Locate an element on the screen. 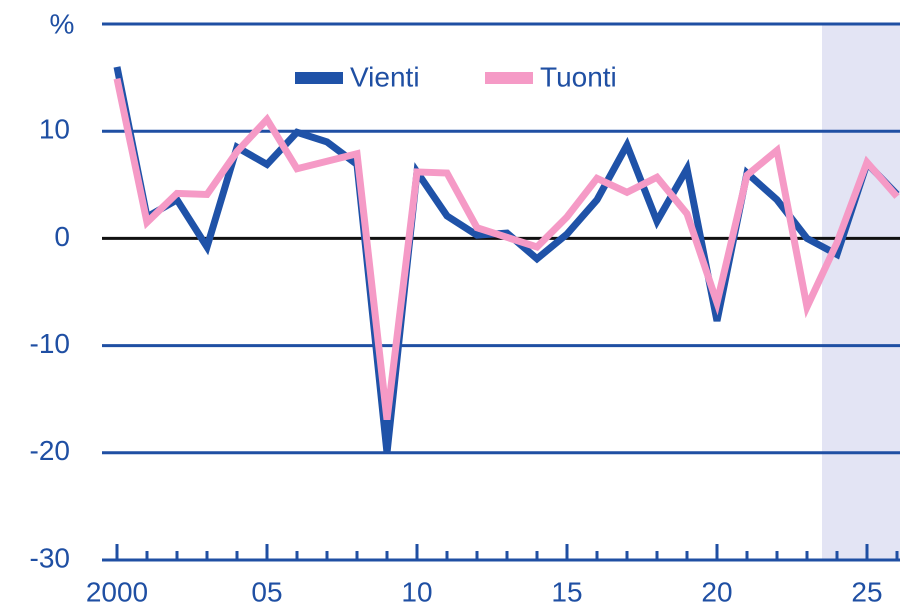 The image size is (900, 613). y-tick-label: 0 is located at coordinates (62, 236).